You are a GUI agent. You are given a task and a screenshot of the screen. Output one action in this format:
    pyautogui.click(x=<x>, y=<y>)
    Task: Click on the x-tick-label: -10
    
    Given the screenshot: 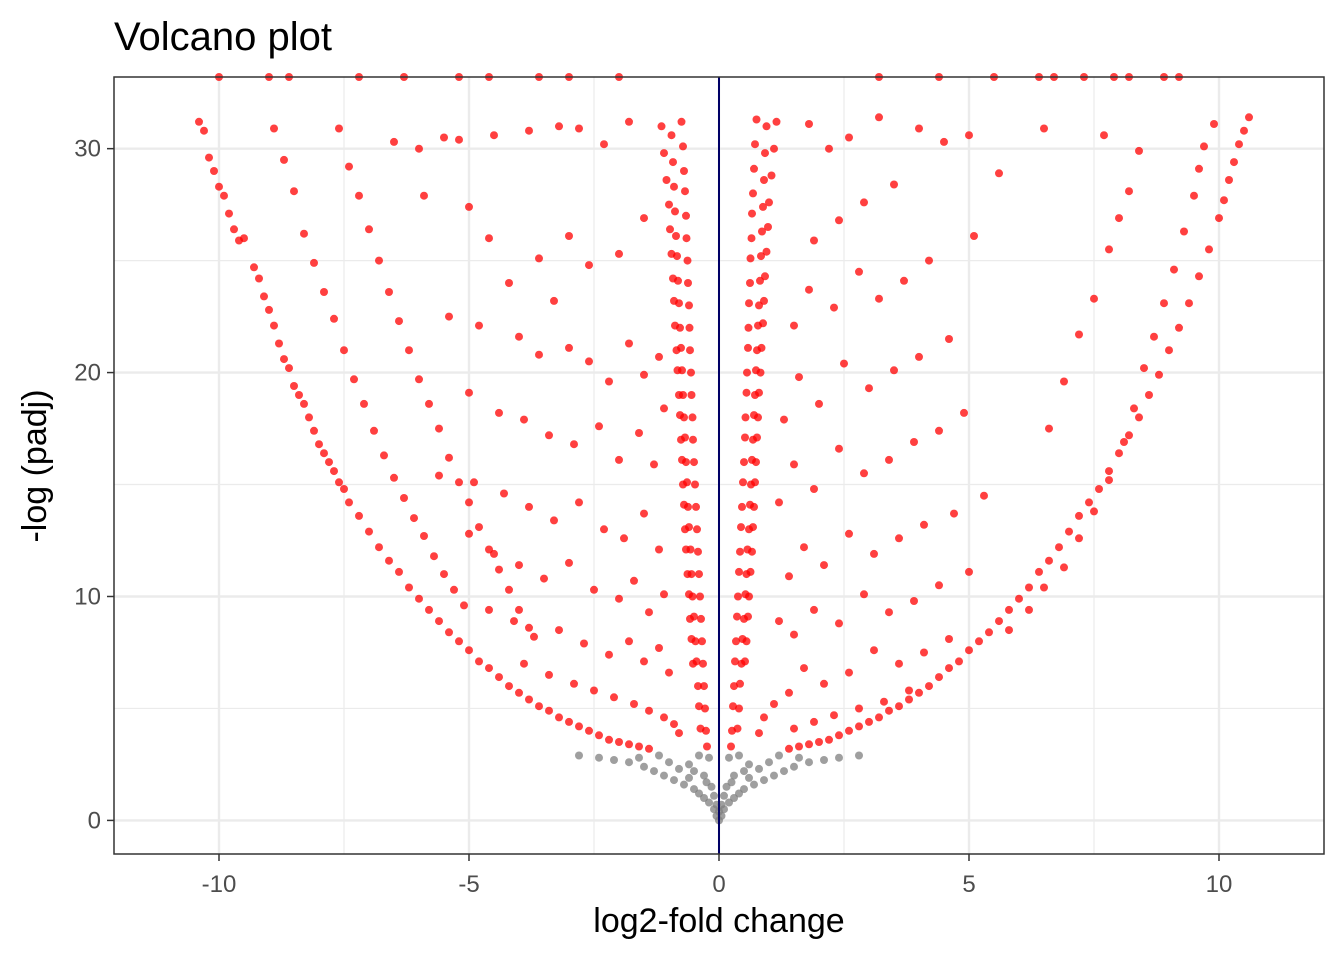 What is the action you would take?
    pyautogui.click(x=219, y=884)
    